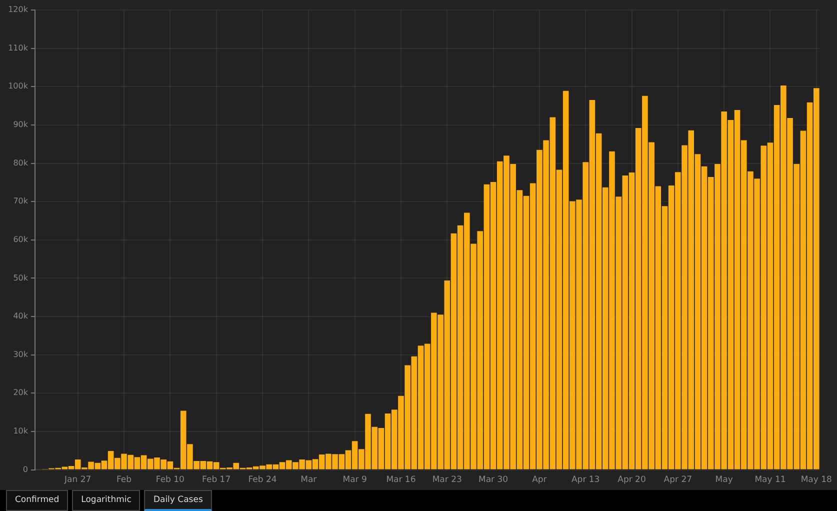  Describe the element at coordinates (20, 354) in the screenshot. I see `y-tick-label: 30k` at that location.